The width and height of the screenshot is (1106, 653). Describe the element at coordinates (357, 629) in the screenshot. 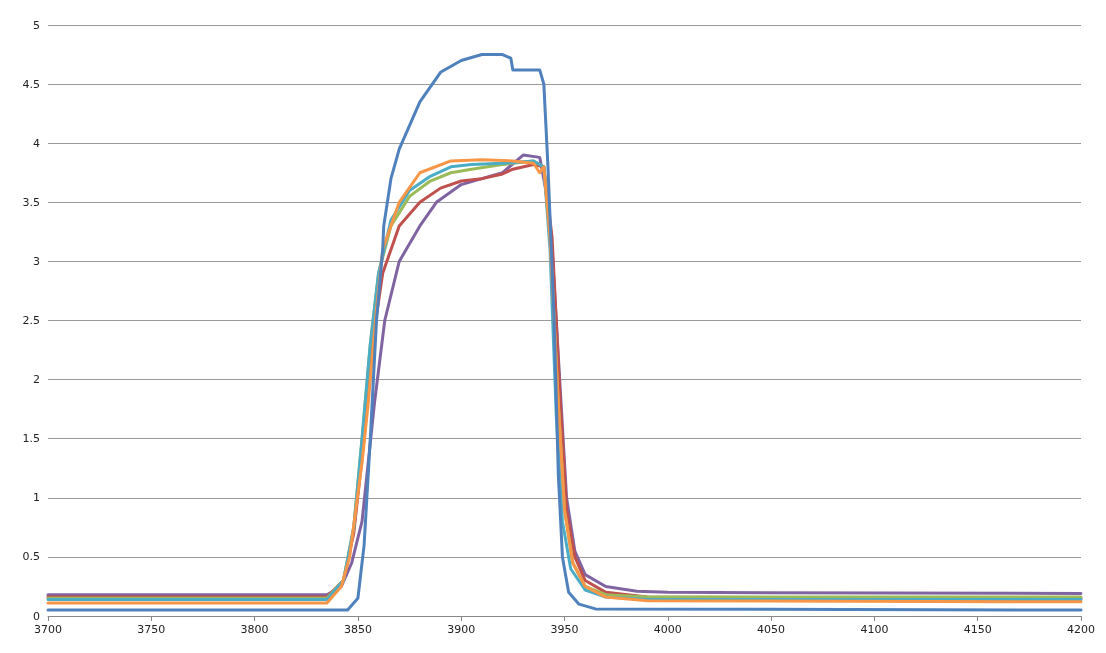

I see `x-tick-label: 3850` at that location.